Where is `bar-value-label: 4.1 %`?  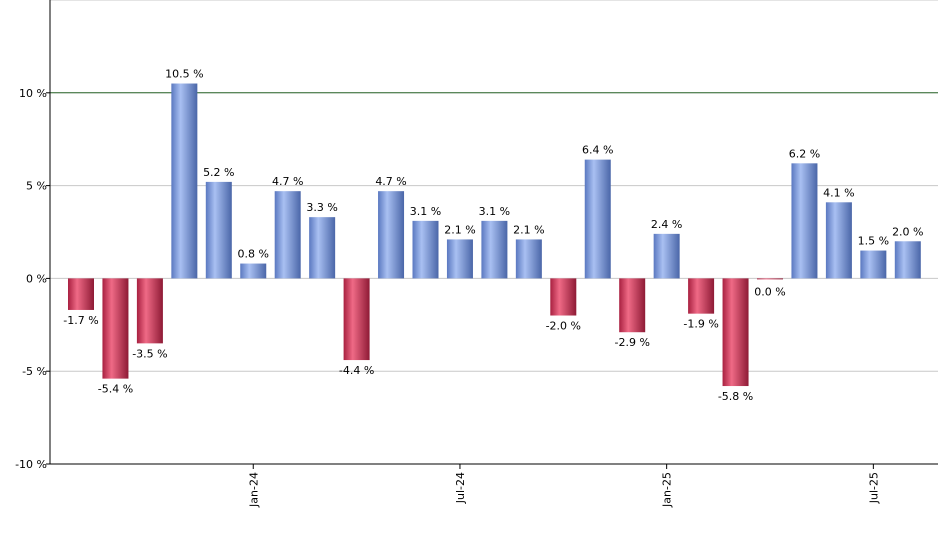 bar-value-label: 4.1 % is located at coordinates (838, 192).